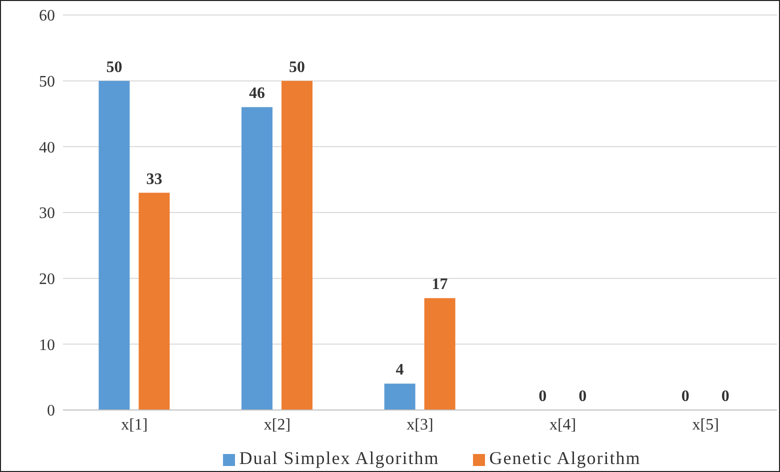 The image size is (780, 472). I want to click on x-tick-label: x[1], so click(134, 425).